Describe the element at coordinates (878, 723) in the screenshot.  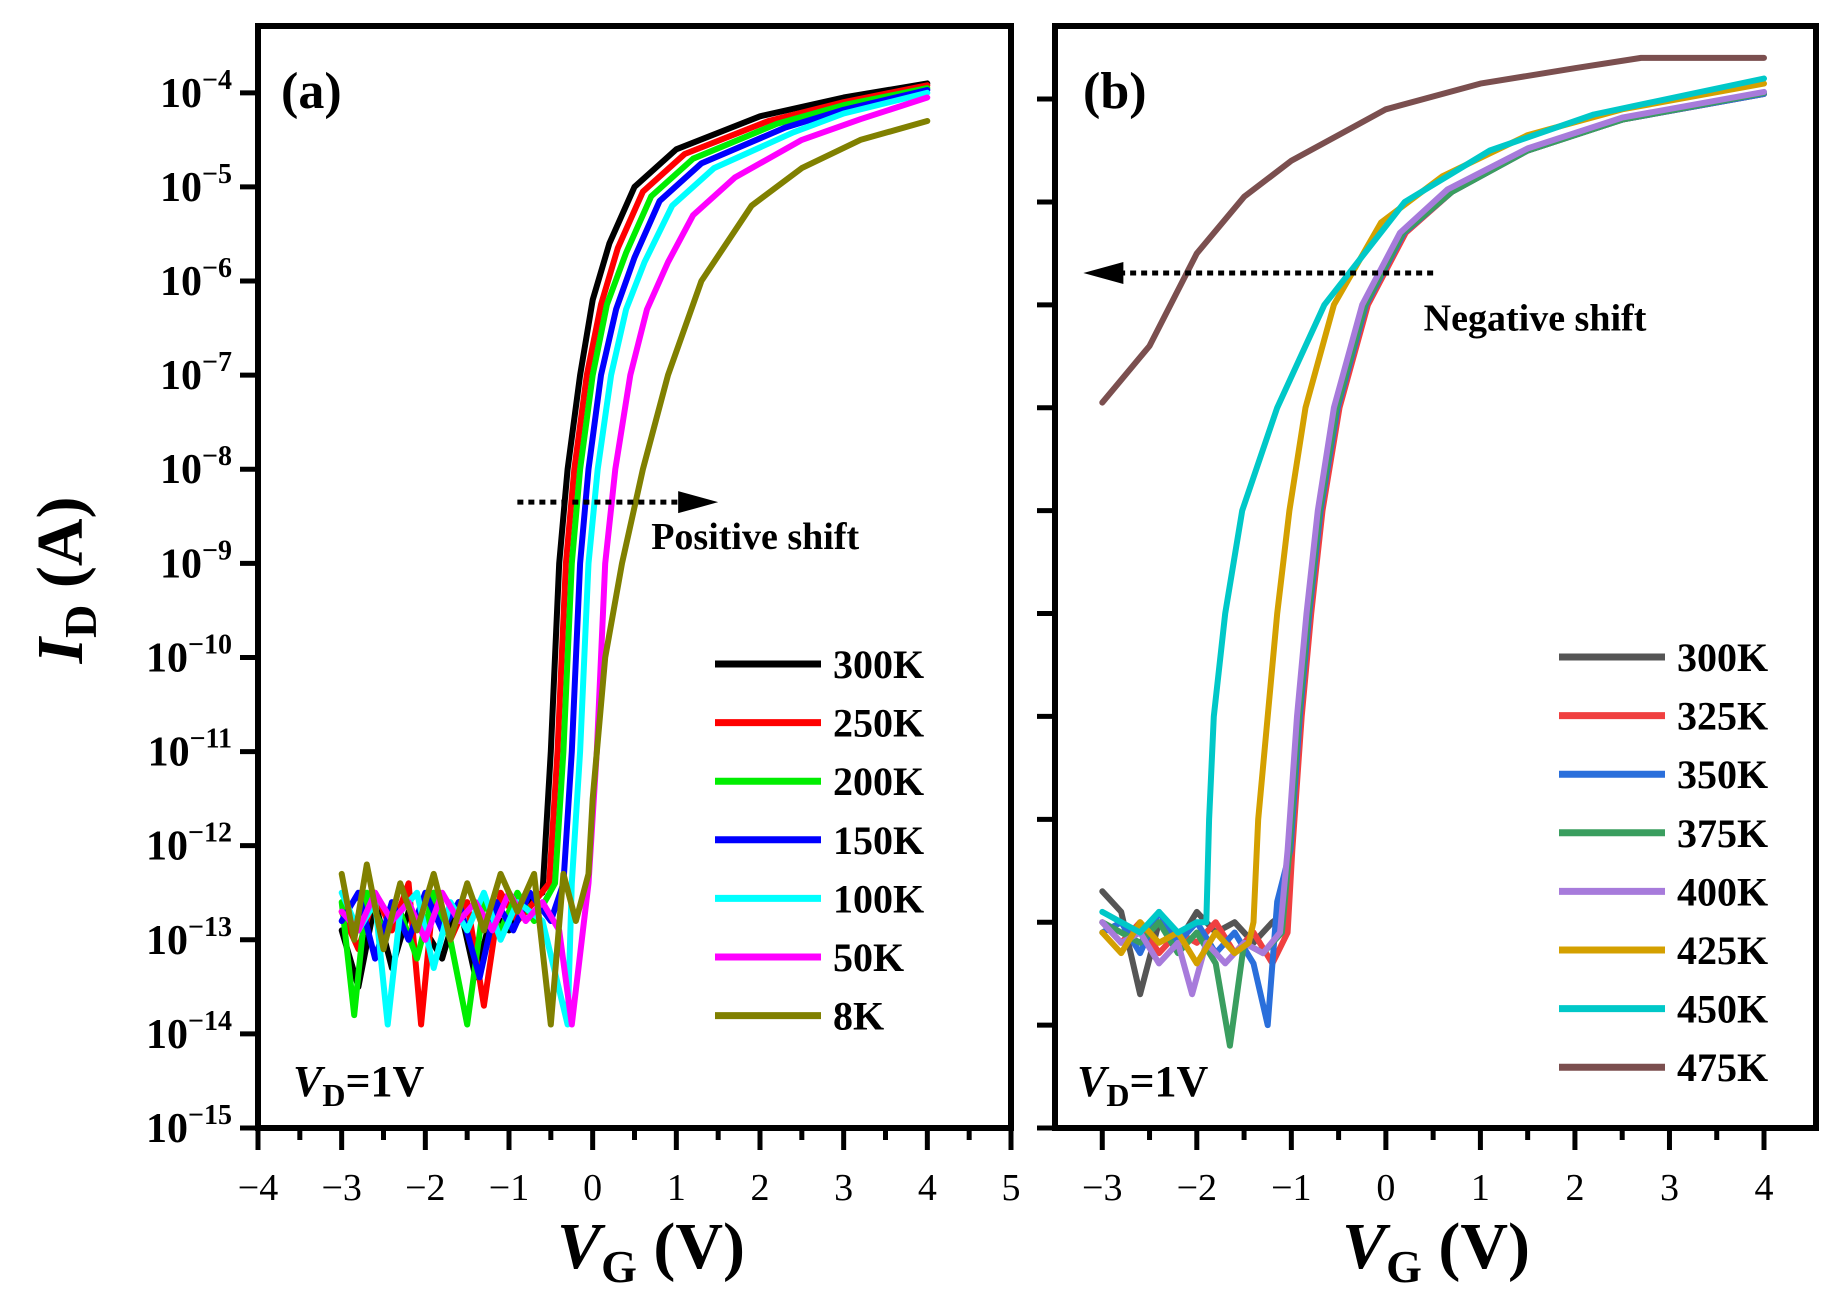
I see `legend-label: 250K` at that location.